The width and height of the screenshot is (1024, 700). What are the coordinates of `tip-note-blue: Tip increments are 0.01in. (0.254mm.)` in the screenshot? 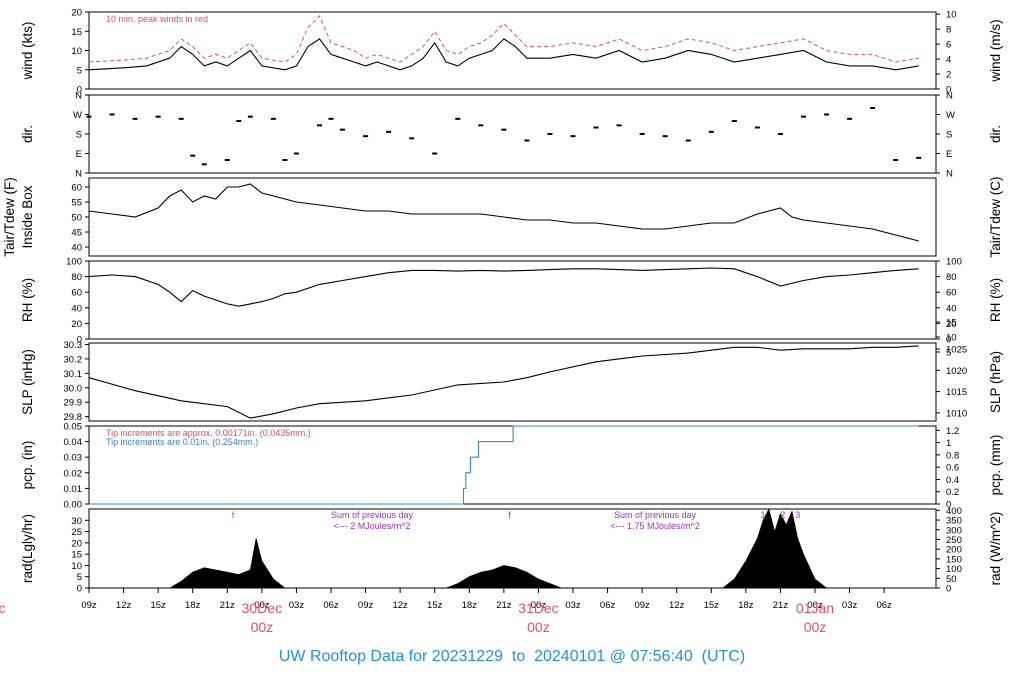 It's located at (182, 442).